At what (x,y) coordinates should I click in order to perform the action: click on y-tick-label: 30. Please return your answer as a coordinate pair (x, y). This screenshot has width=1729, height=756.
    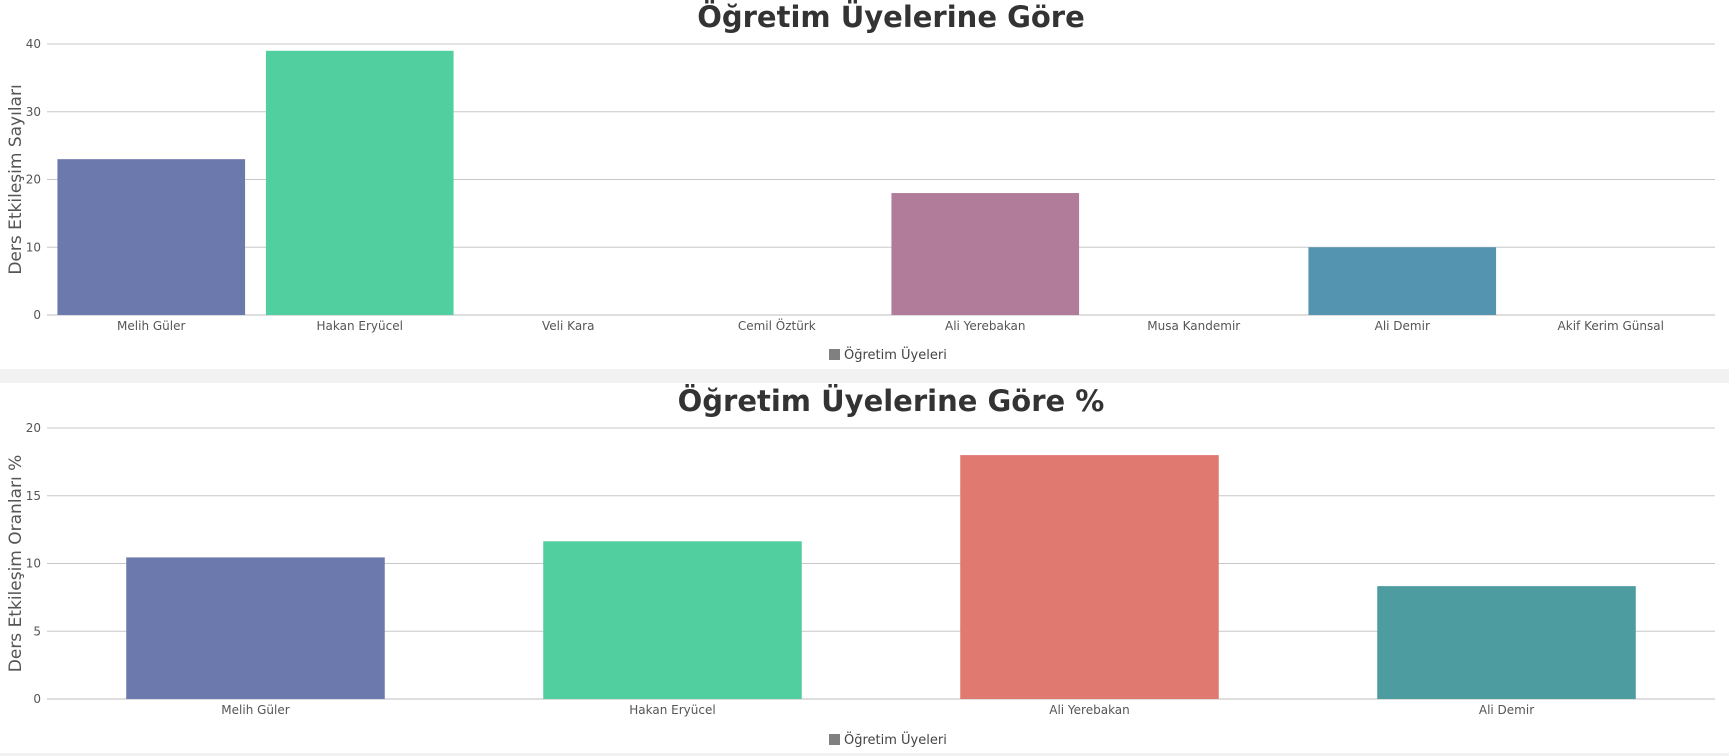
    Looking at the image, I should click on (33, 112).